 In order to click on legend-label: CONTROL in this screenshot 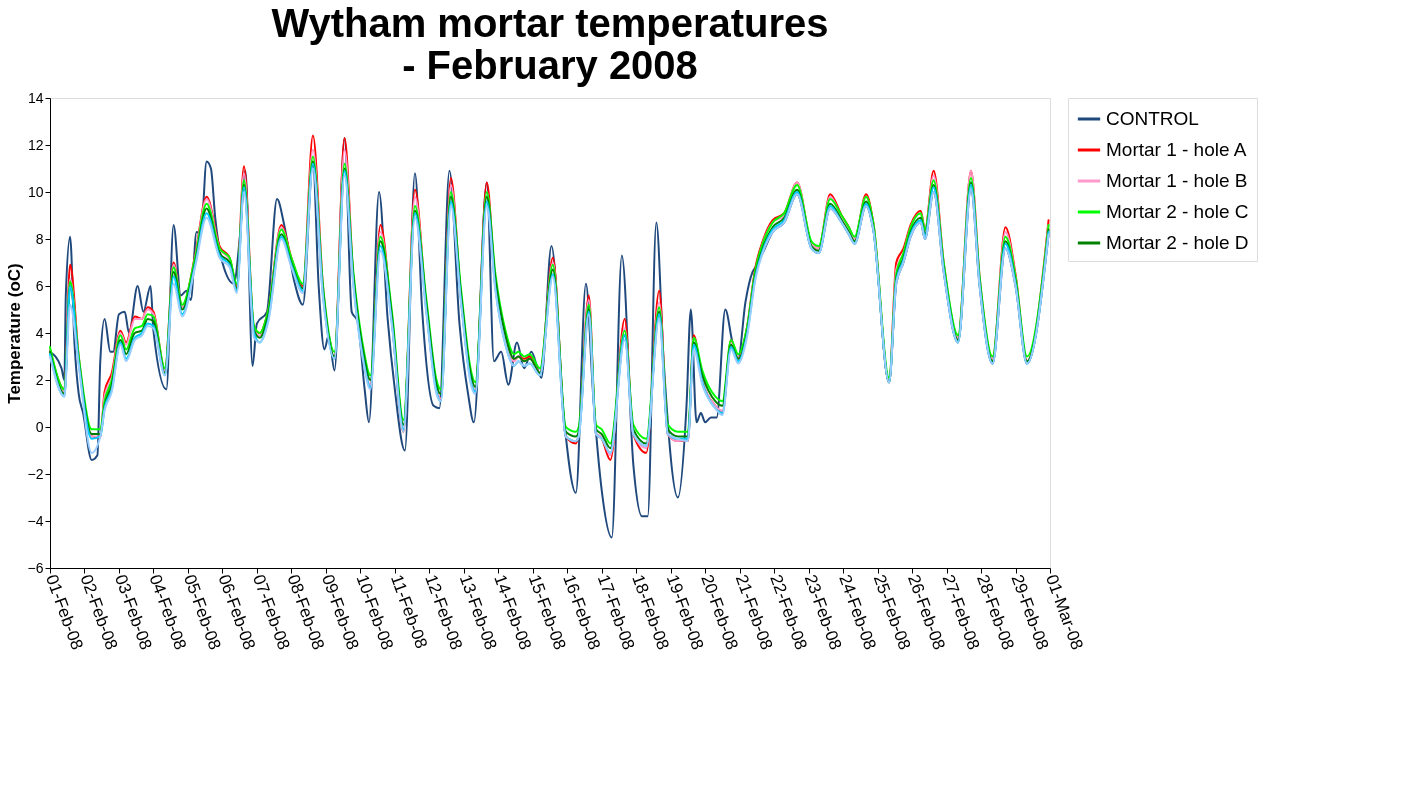, I will do `click(1152, 118)`.